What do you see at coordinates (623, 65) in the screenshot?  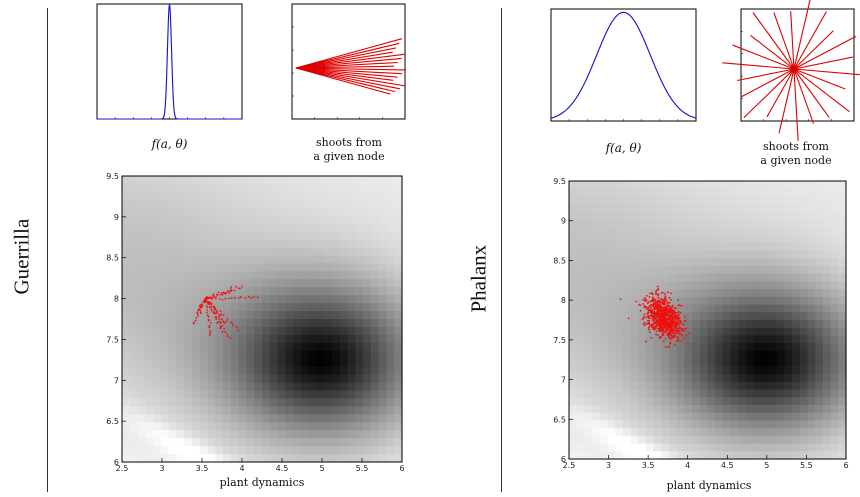 I see `phalanx-f-plot` at bounding box center [623, 65].